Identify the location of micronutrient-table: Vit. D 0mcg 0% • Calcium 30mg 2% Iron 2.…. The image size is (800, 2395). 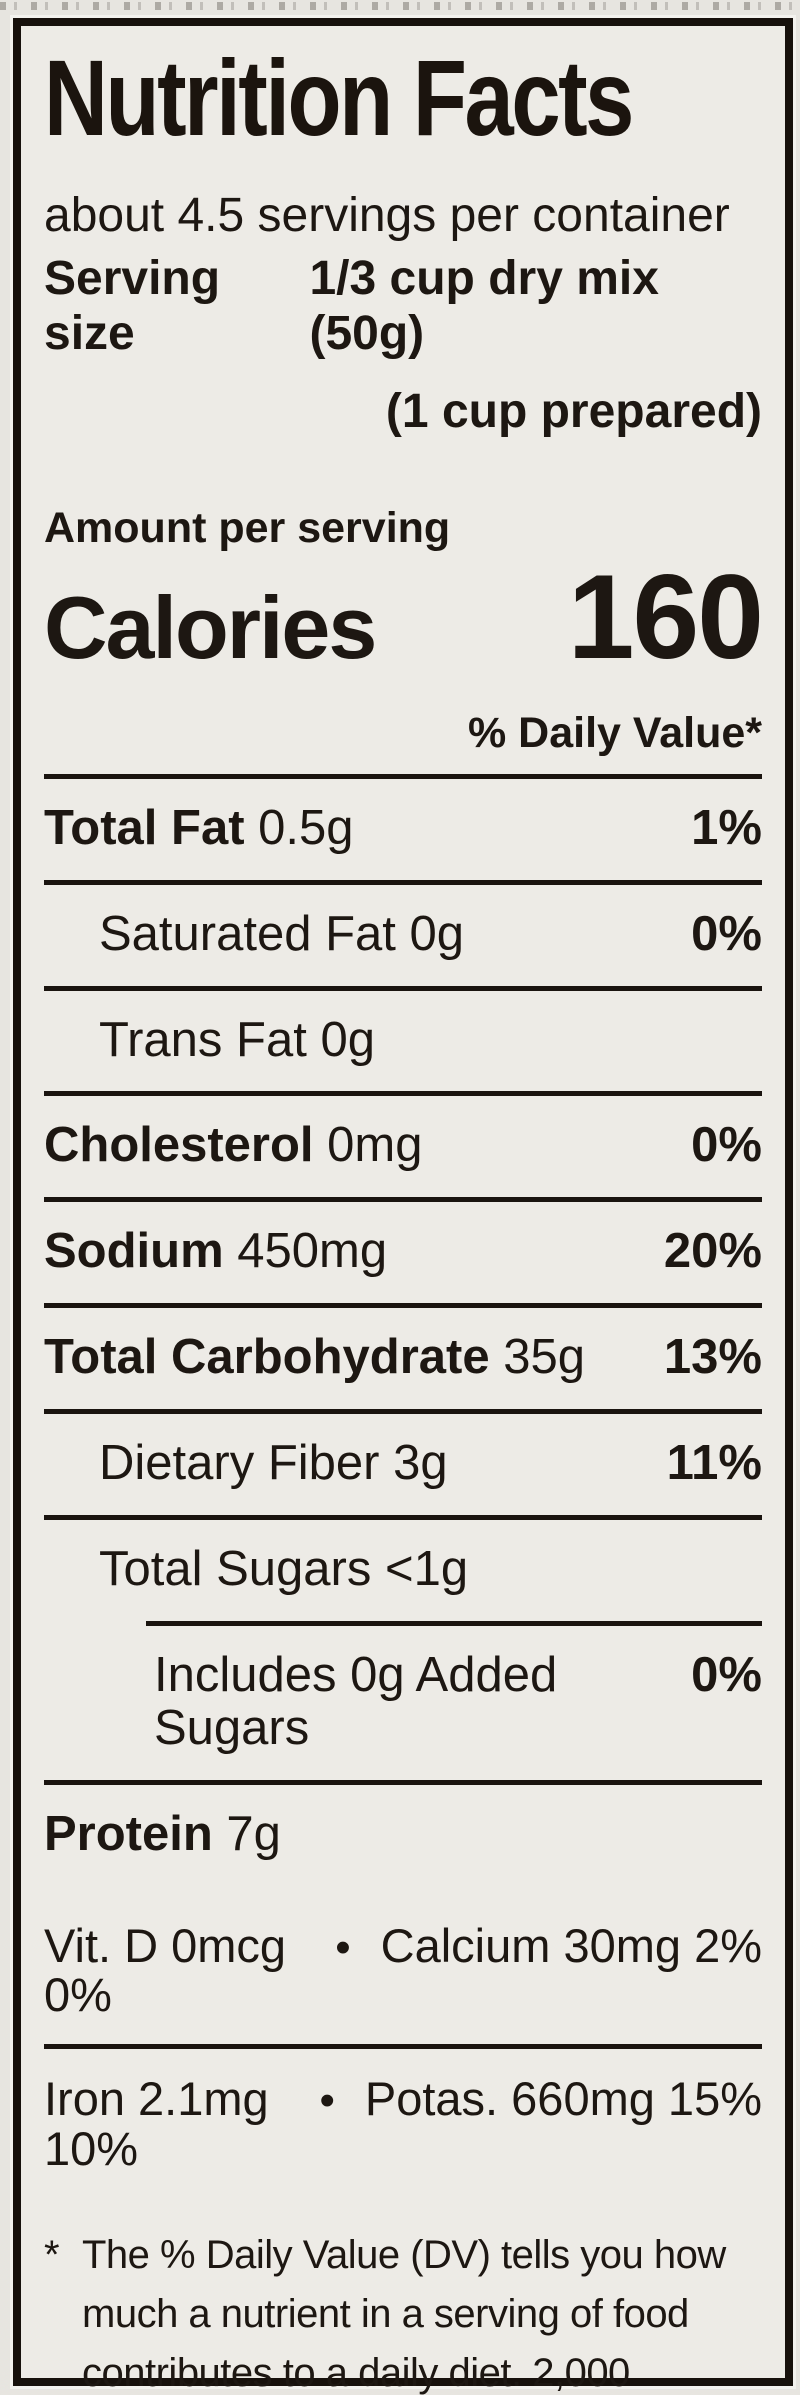
(403, 2047).